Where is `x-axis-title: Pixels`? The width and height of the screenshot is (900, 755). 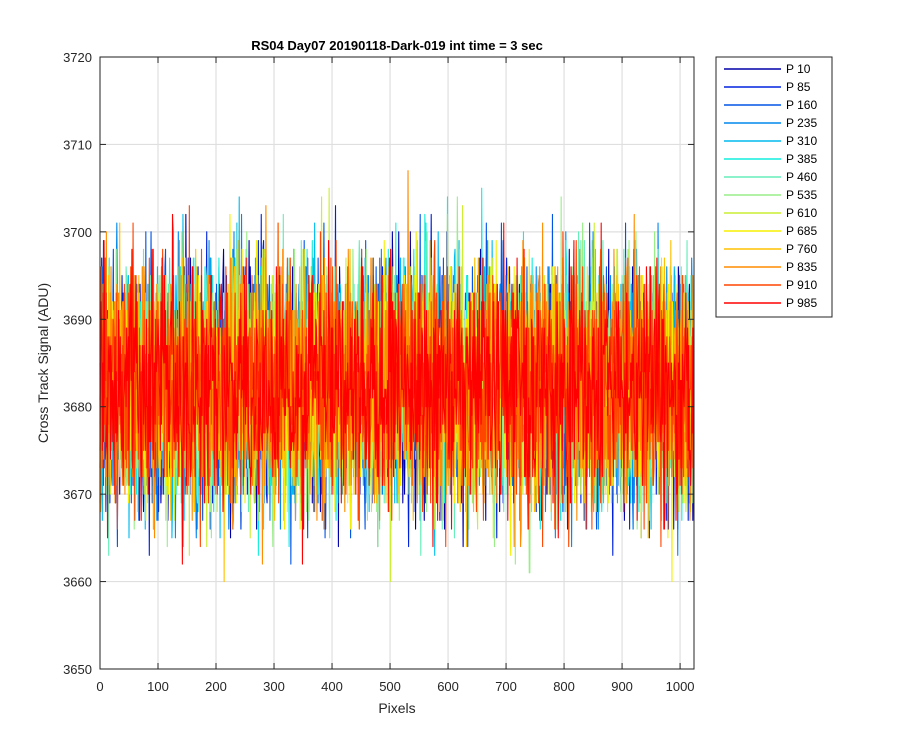 x-axis-title: Pixels is located at coordinates (396, 708).